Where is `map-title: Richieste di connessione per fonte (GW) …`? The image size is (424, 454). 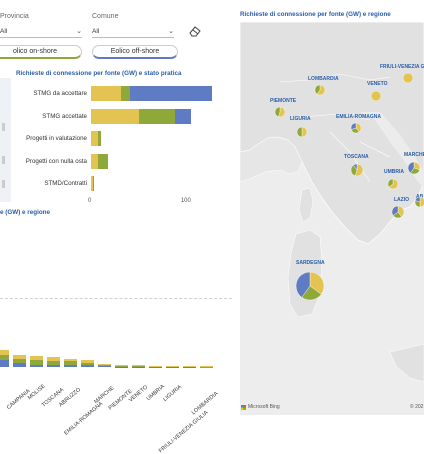 map-title: Richieste di connessione per fonte (GW) … is located at coordinates (315, 14).